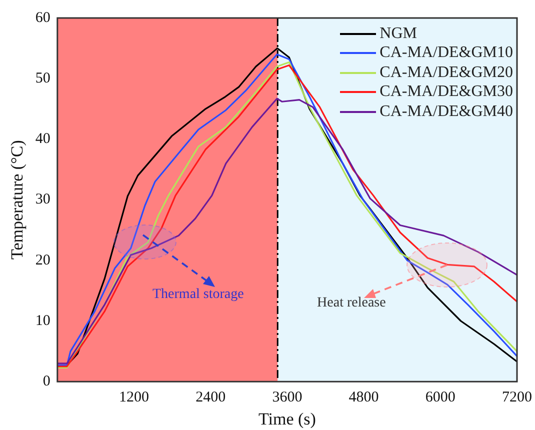 The height and width of the screenshot is (430, 535). What do you see at coordinates (446, 111) in the screenshot?
I see `legend-label: CA-MA/DE&GM40` at bounding box center [446, 111].